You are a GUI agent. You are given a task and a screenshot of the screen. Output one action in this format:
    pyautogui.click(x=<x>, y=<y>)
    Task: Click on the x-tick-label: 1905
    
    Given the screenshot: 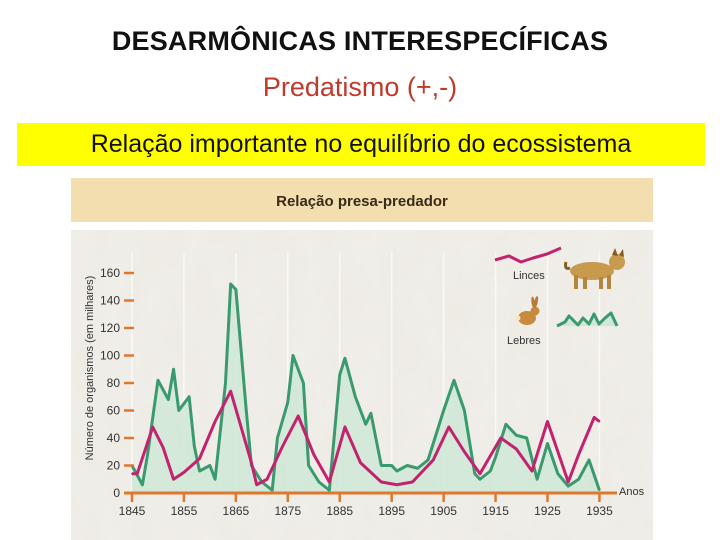 What is the action you would take?
    pyautogui.click(x=443, y=511)
    